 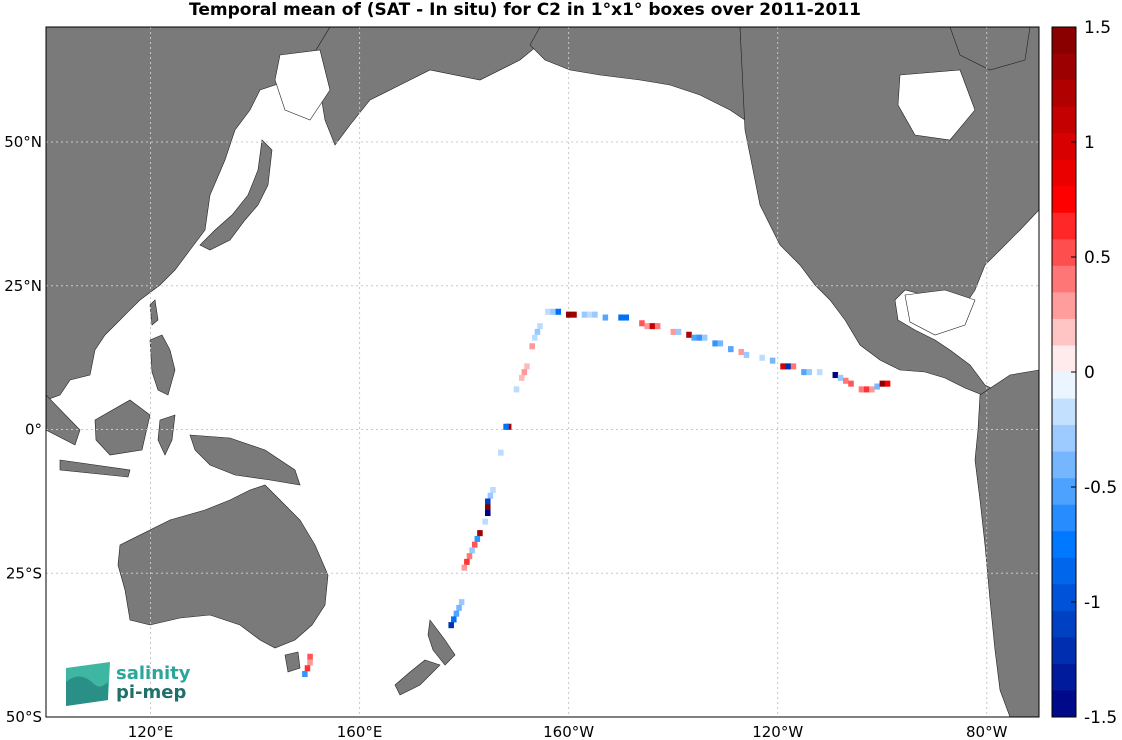 What do you see at coordinates (417, 677) in the screenshot?
I see `new-zealand-south-island` at bounding box center [417, 677].